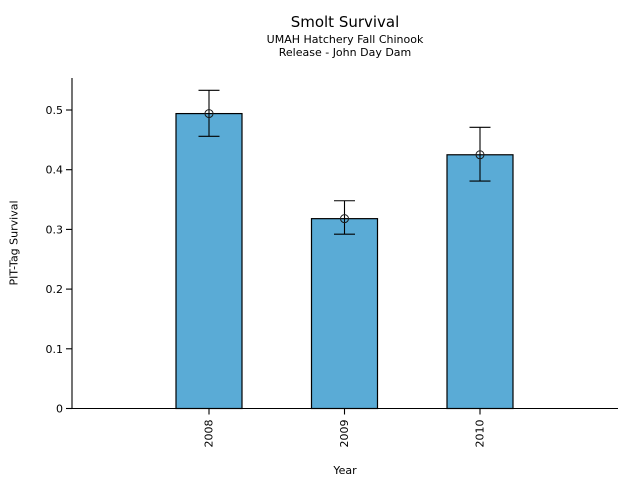 The width and height of the screenshot is (640, 480). Describe the element at coordinates (14, 242) in the screenshot. I see `y-axis-title: PIT-Tag Survival` at that location.